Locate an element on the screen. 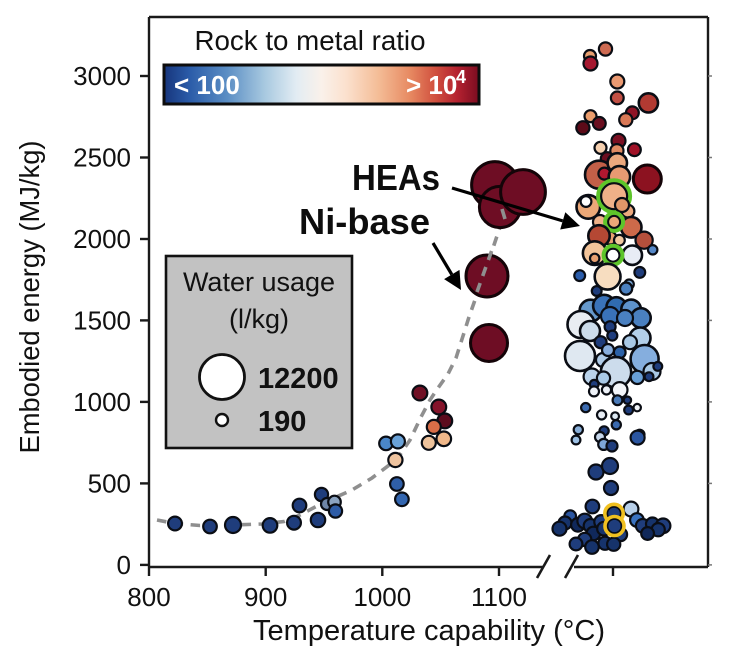 The height and width of the screenshot is (657, 749). svg-text: 12200 is located at coordinates (298, 379).